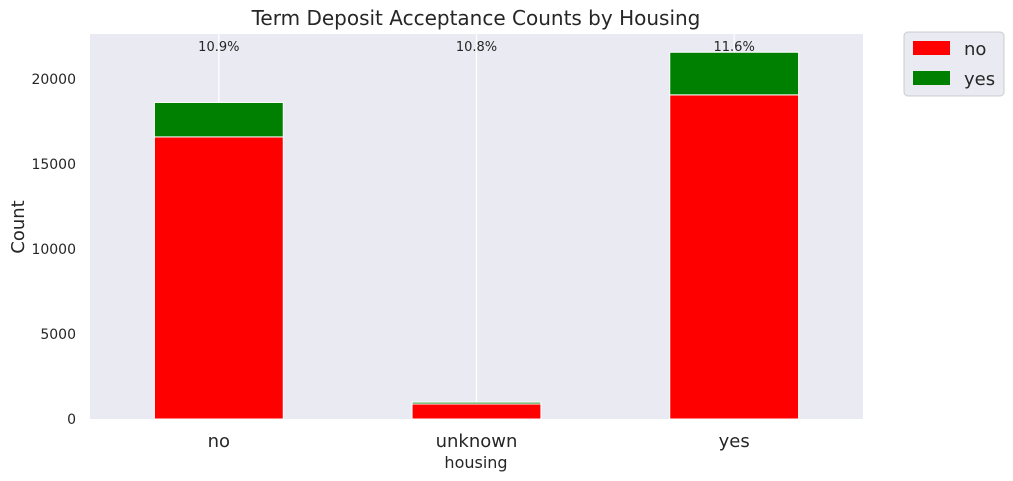 This screenshot has width=1013, height=481. What do you see at coordinates (734, 47) in the screenshot?
I see `percent-label-yes: 11.6%` at bounding box center [734, 47].